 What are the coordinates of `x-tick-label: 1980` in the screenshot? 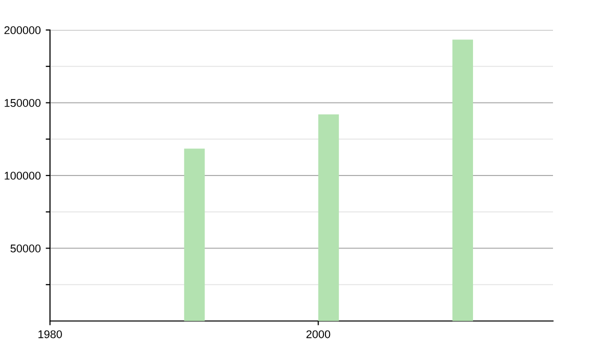 It's located at (50, 334).